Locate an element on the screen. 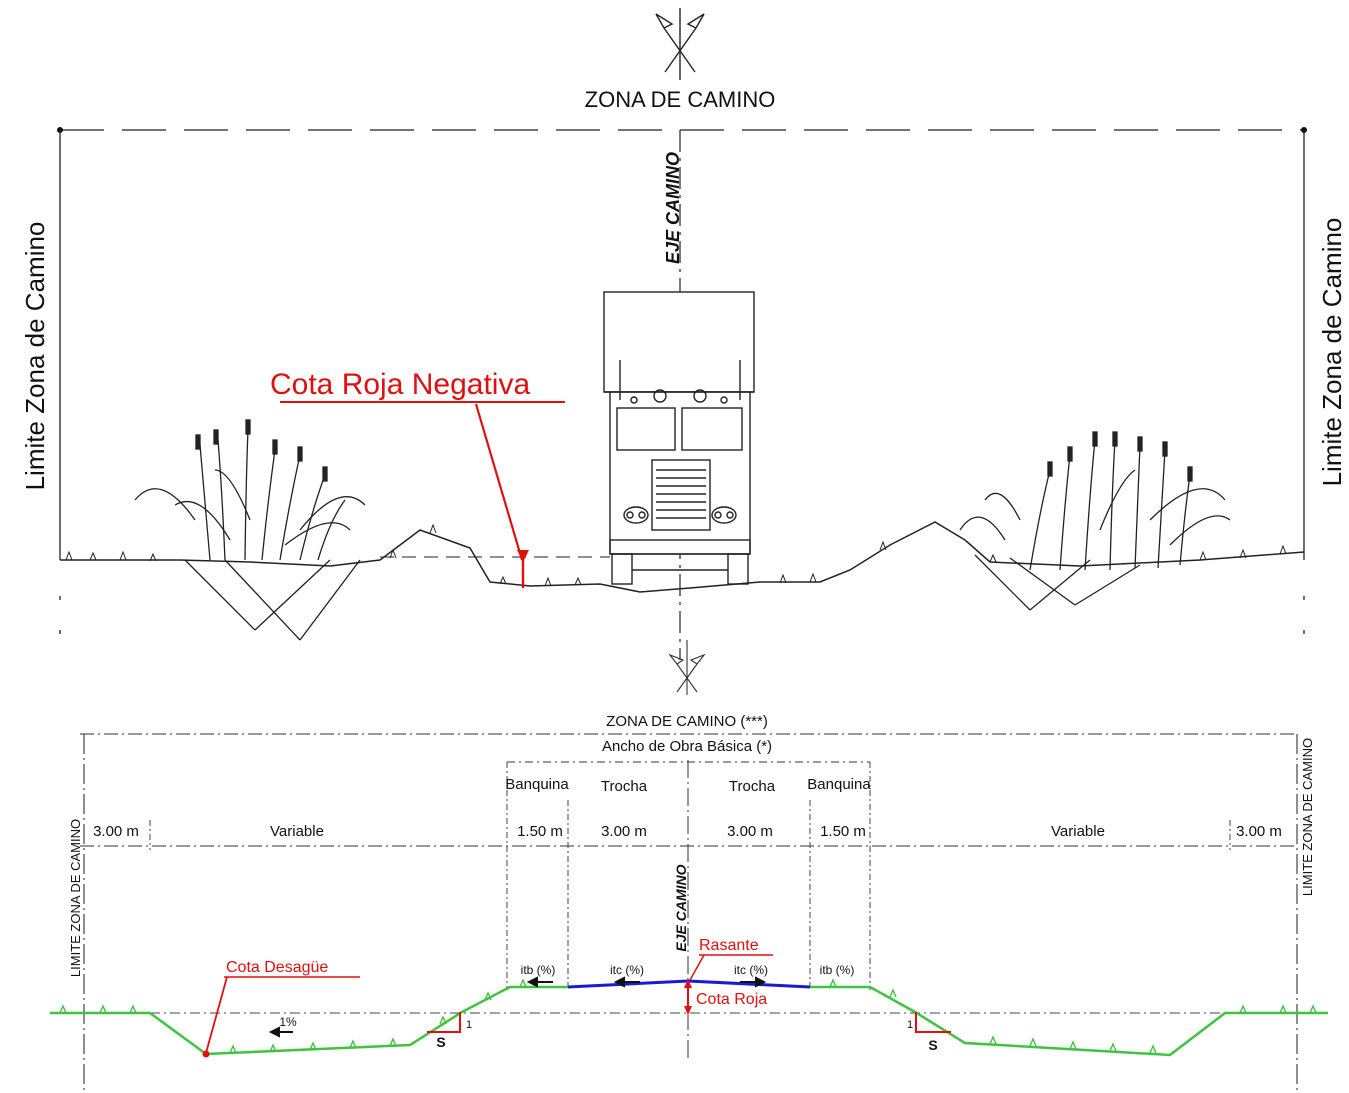 Image resolution: width=1349 pixels, height=1093 pixels. itc-right-label: itc (%) is located at coordinates (751, 970).